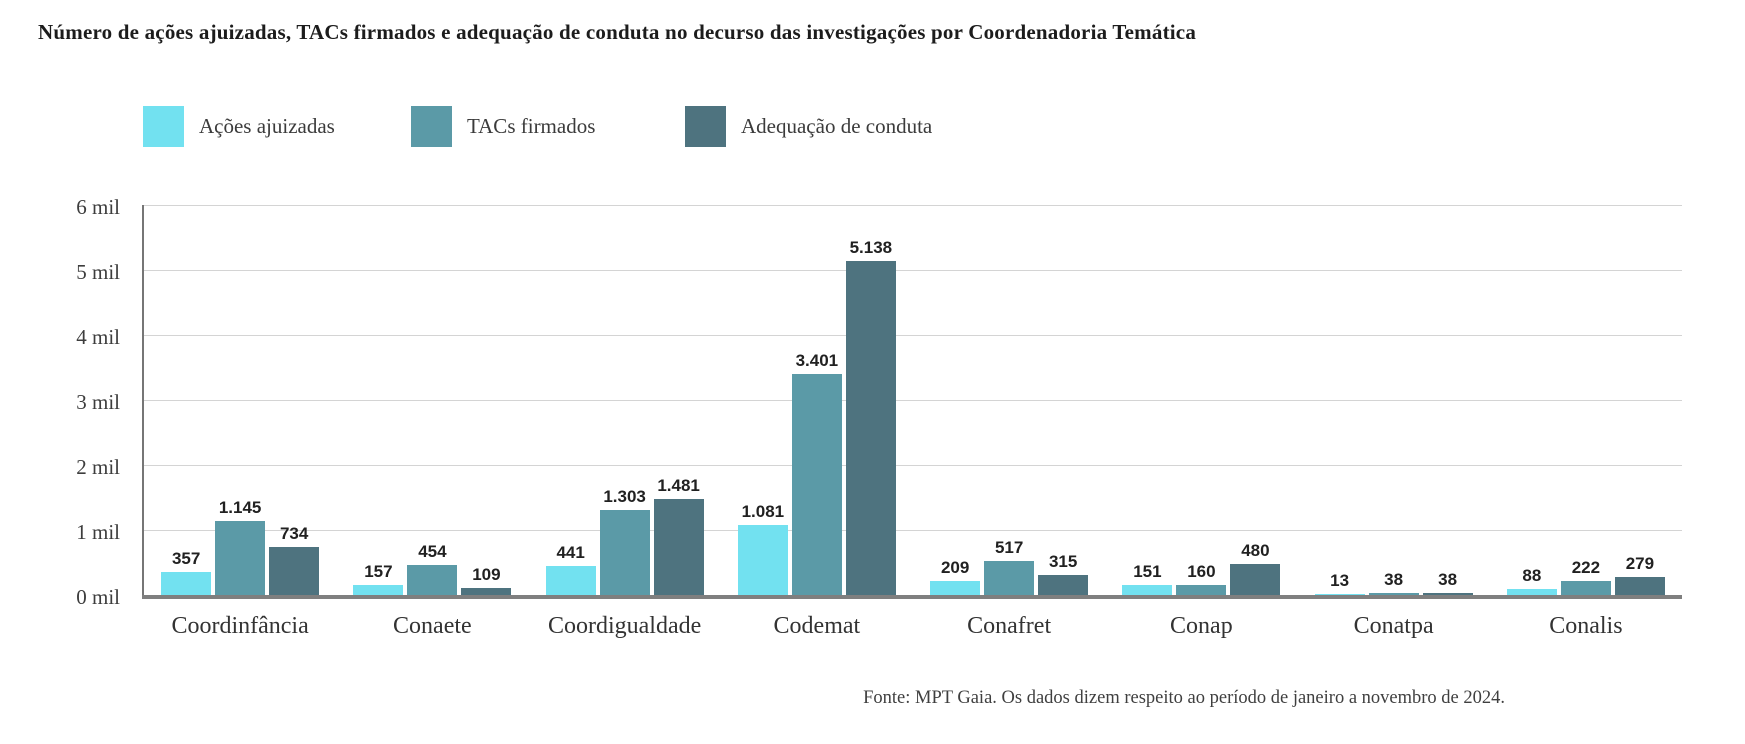 Image resolution: width=1745 pixels, height=744 pixels. What do you see at coordinates (1393, 626) in the screenshot?
I see `x-axis-category-label: Conatpa` at bounding box center [1393, 626].